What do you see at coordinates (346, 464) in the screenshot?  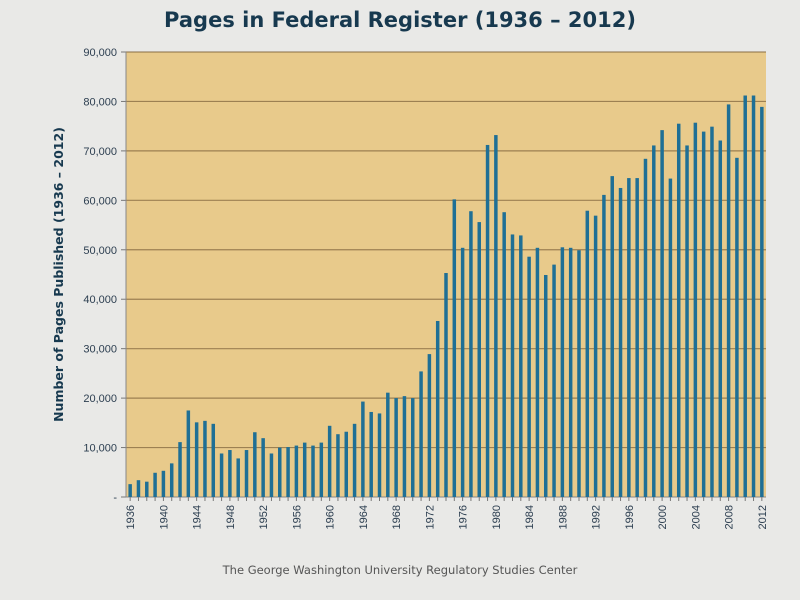 I see `bar-1962` at bounding box center [346, 464].